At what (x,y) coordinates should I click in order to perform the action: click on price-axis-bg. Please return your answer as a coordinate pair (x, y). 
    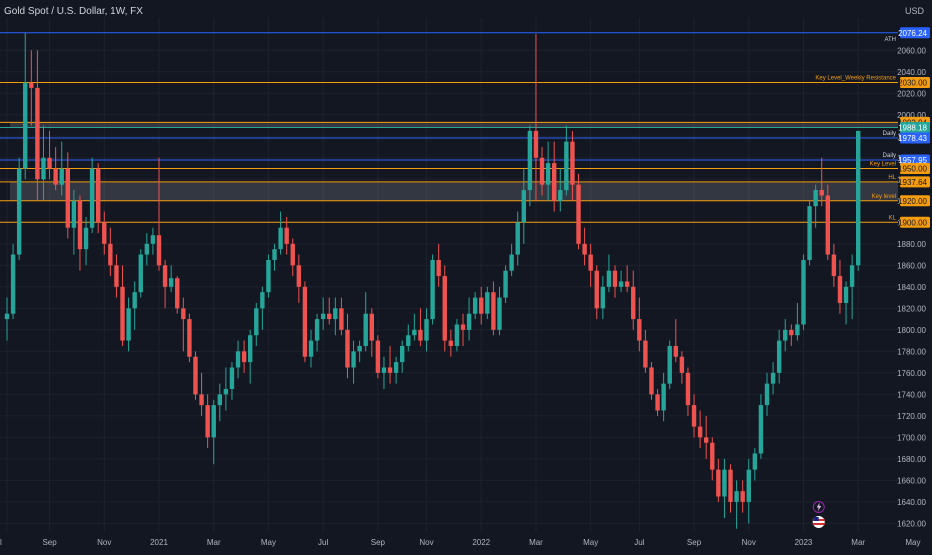
    Looking at the image, I should click on (915, 275).